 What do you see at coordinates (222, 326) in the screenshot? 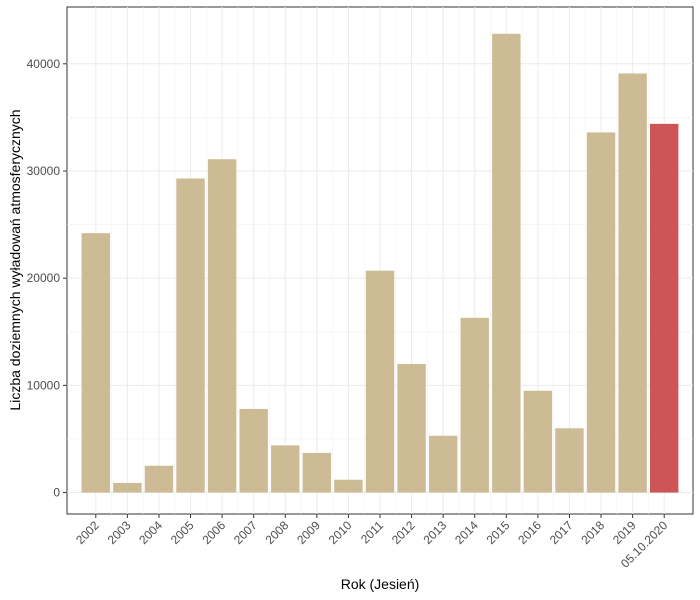
I see `bar-2006` at bounding box center [222, 326].